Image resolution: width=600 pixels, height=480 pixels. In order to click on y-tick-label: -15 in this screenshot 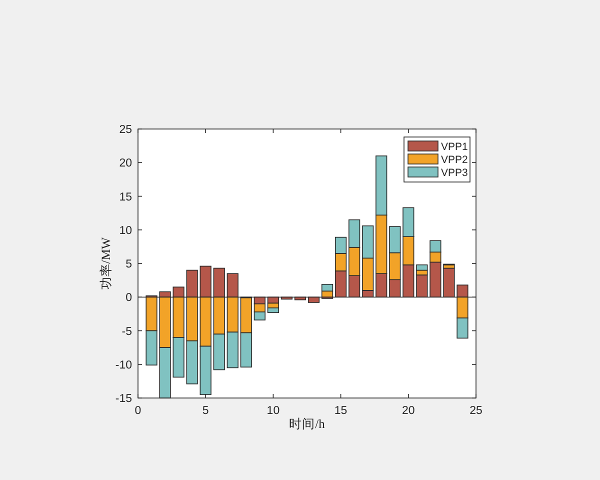, I will do `click(123, 399)`.